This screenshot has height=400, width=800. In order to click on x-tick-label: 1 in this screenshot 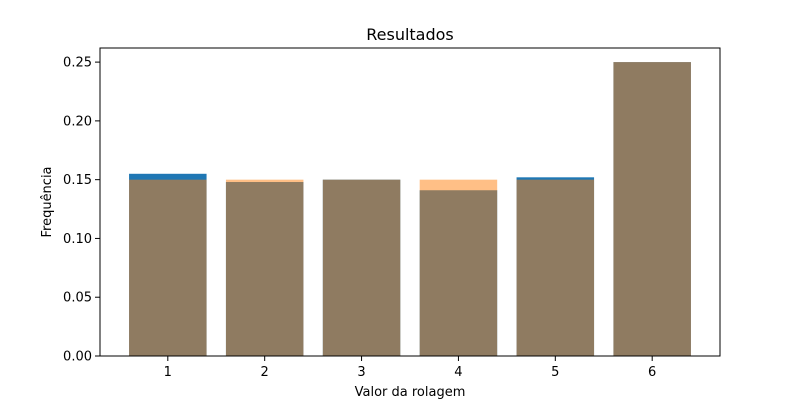, I will do `click(168, 372)`.